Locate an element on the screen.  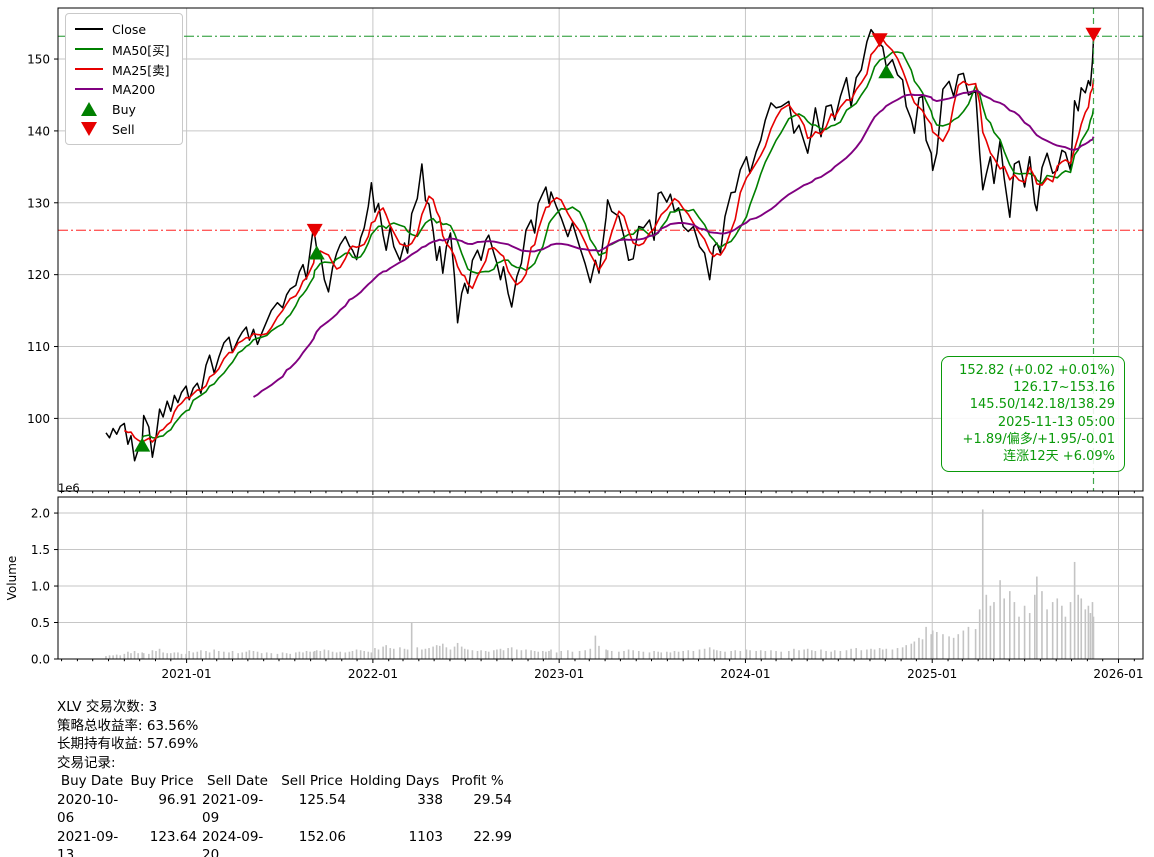
stat-hold-return: 长期持有收益: 57.69% is located at coordinates (128, 744).